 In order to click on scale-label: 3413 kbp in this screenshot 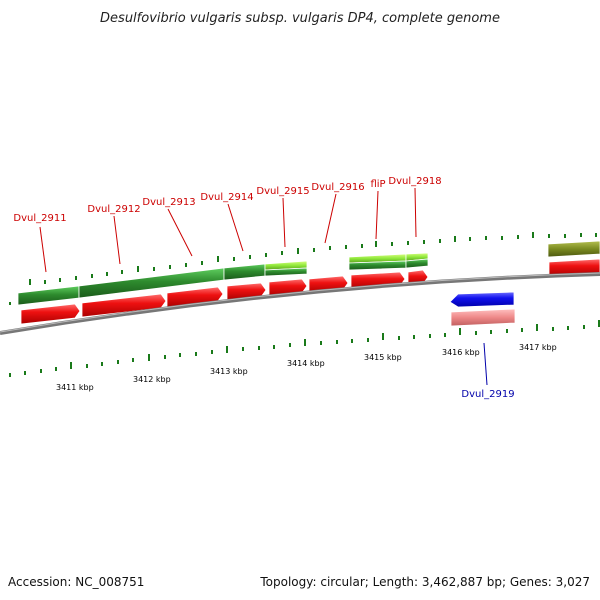, I will do `click(229, 371)`.